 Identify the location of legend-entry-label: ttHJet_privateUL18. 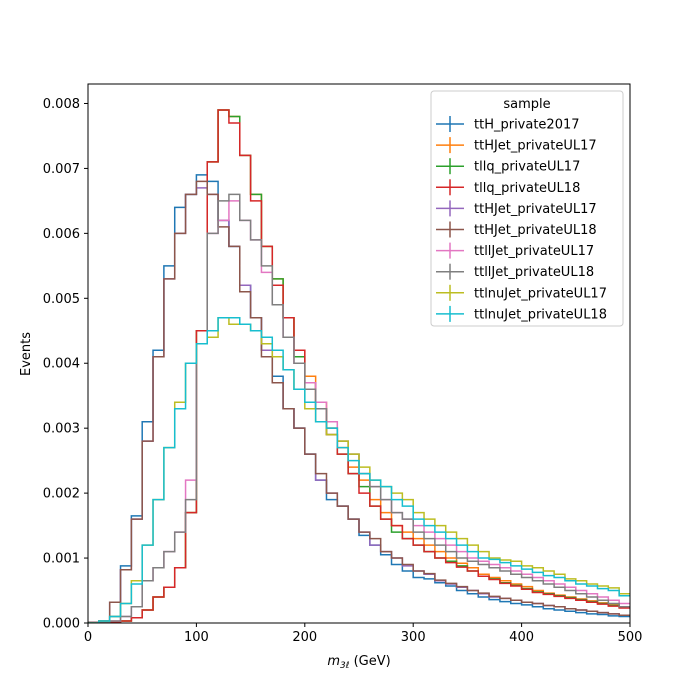
(535, 230).